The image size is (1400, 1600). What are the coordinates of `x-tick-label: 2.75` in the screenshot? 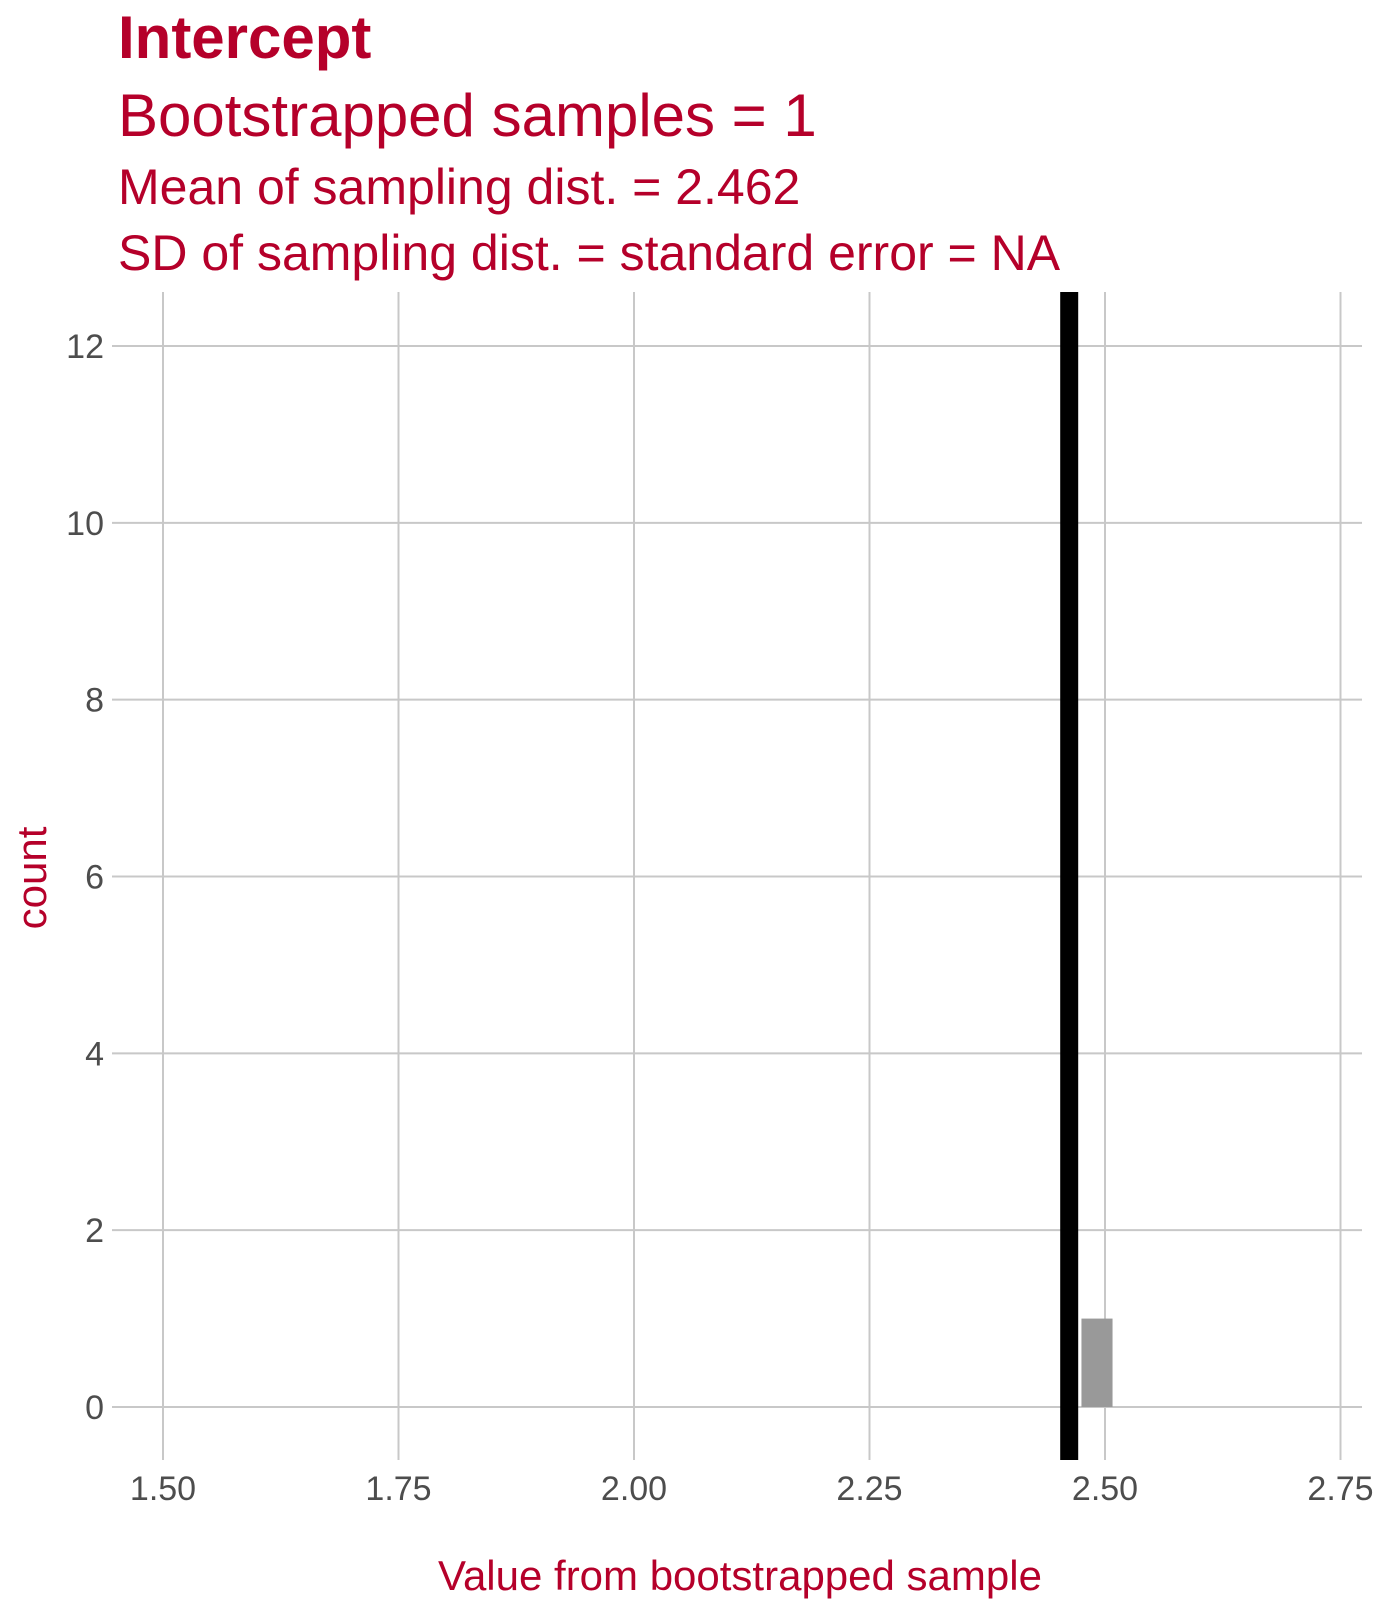 It's located at (1340, 1489).